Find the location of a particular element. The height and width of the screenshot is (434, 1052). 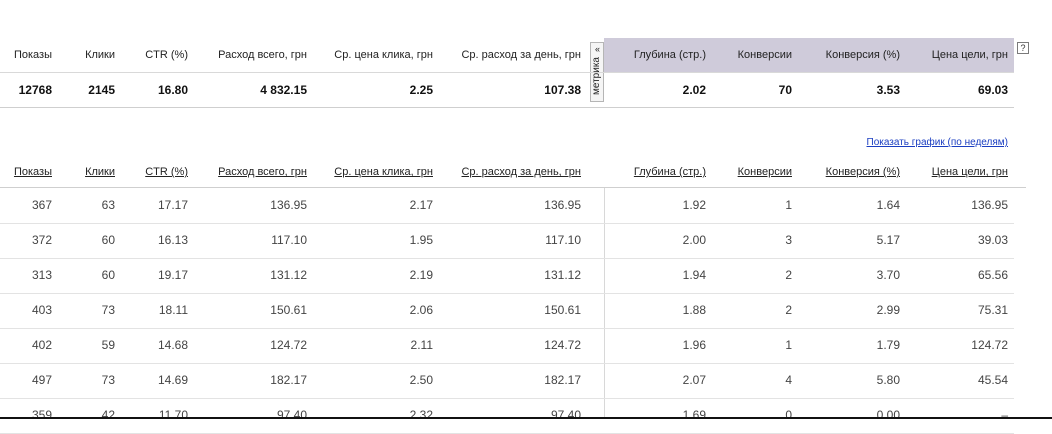

cell-goal-cost: 75.31 is located at coordinates (992, 310).